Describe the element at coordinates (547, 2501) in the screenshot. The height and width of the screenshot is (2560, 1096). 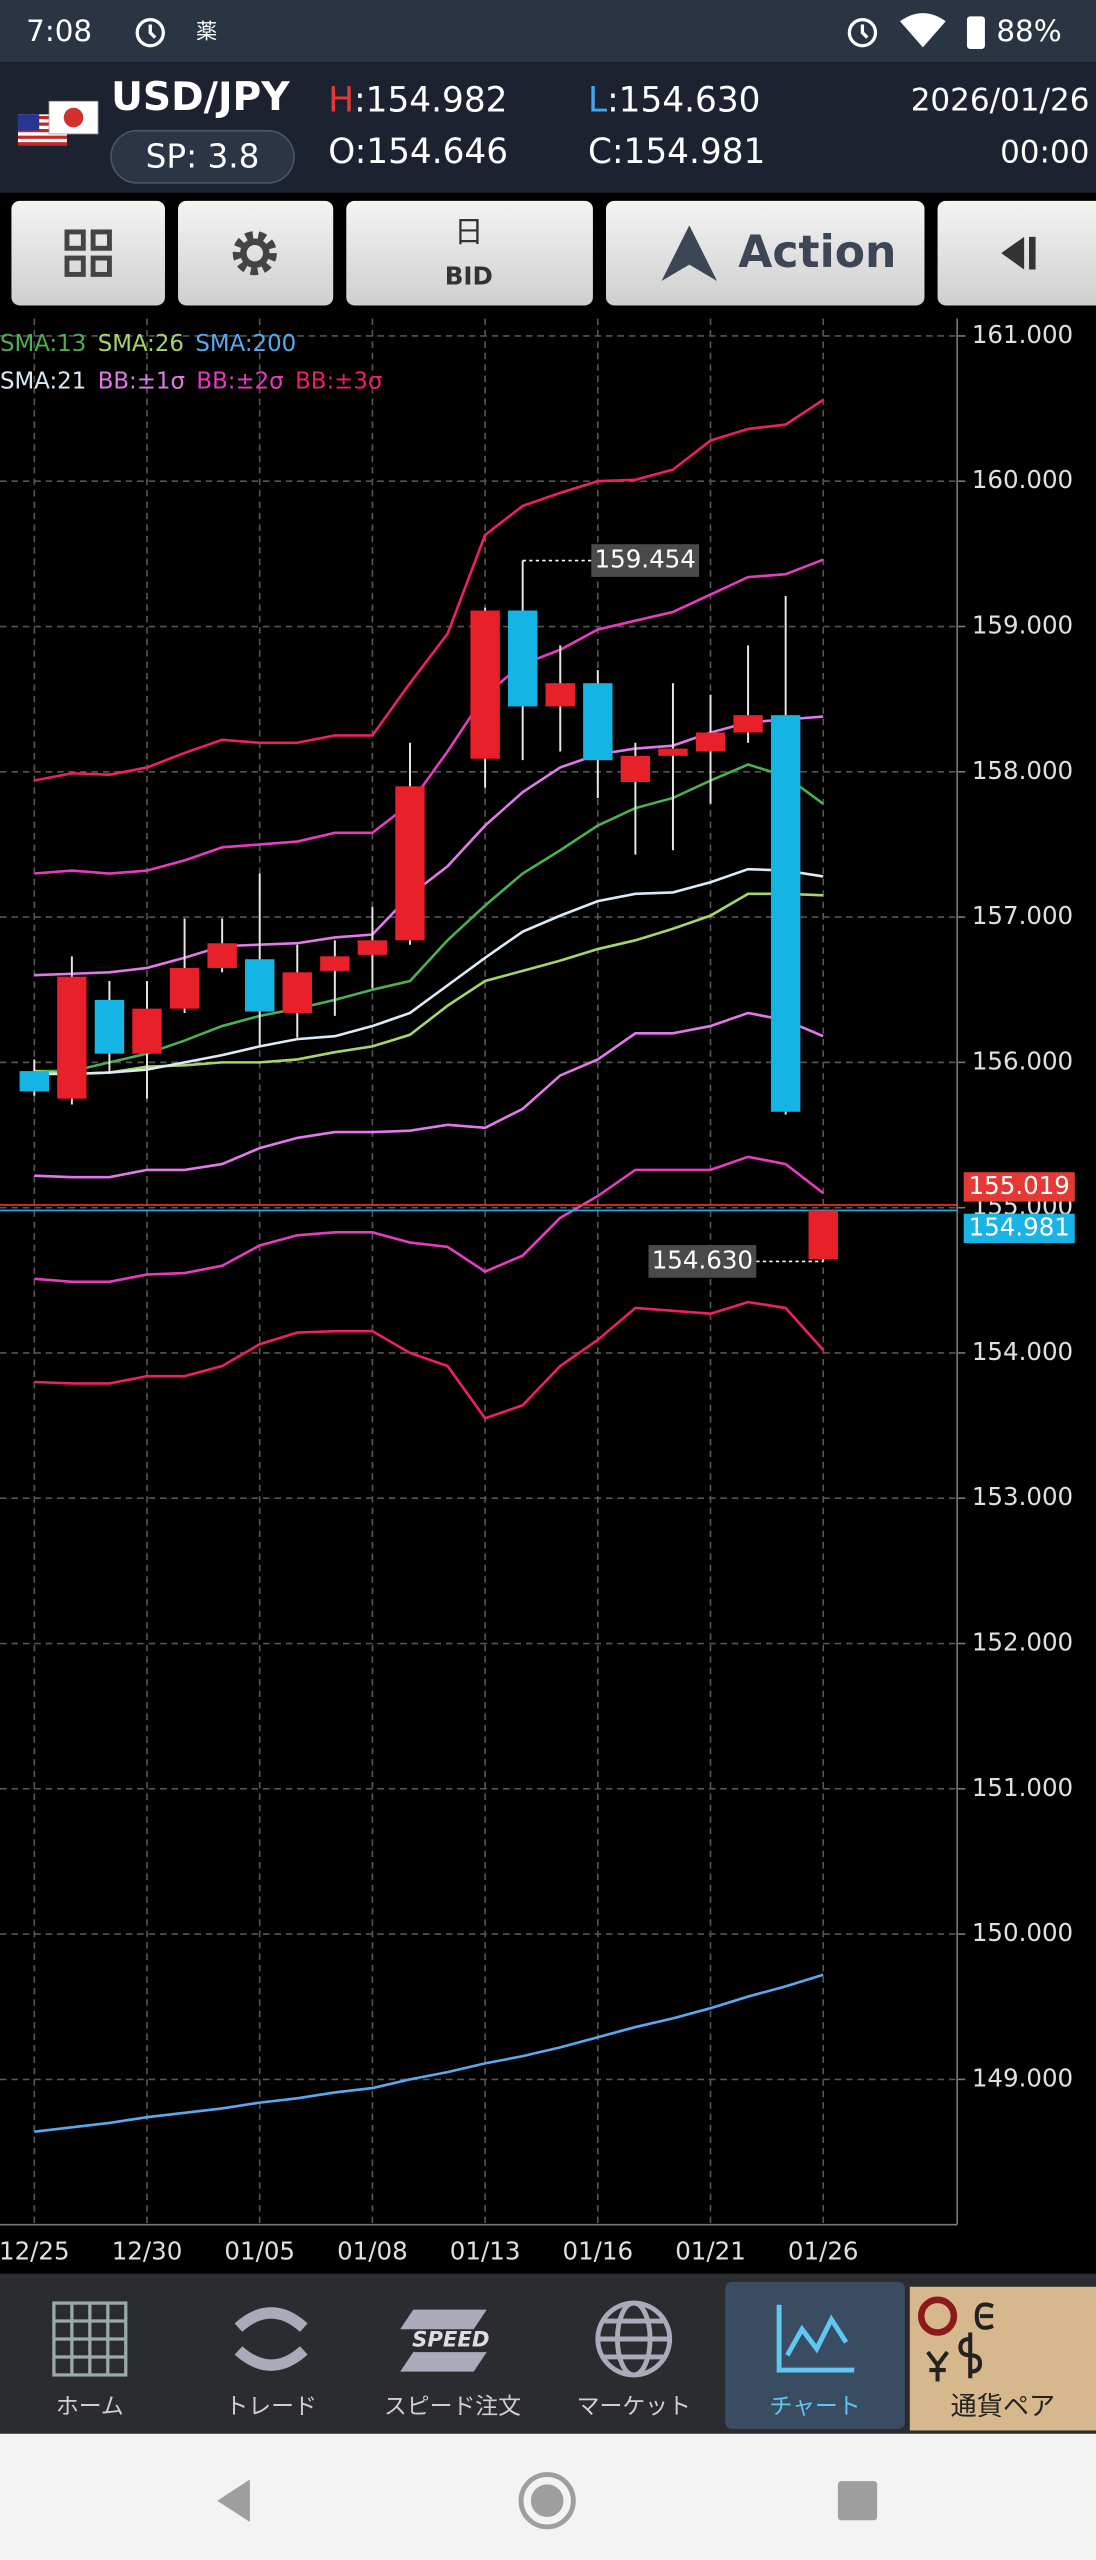
I see `home-button` at that location.